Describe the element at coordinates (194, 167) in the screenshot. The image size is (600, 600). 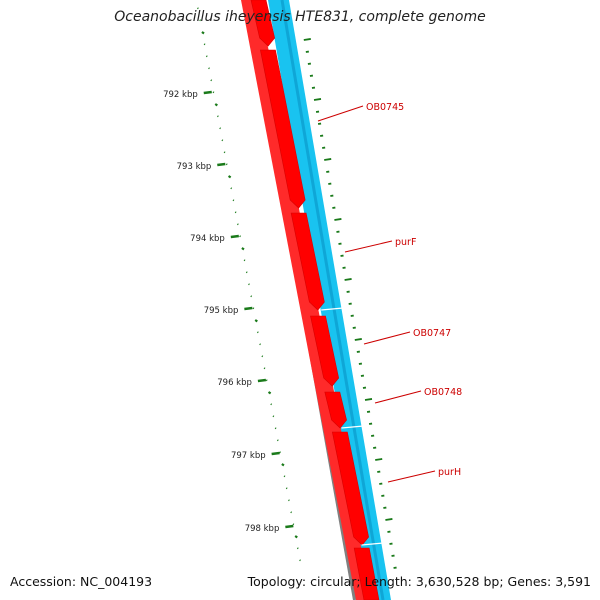
I see `scale-tick-label: 793 kbp` at that location.